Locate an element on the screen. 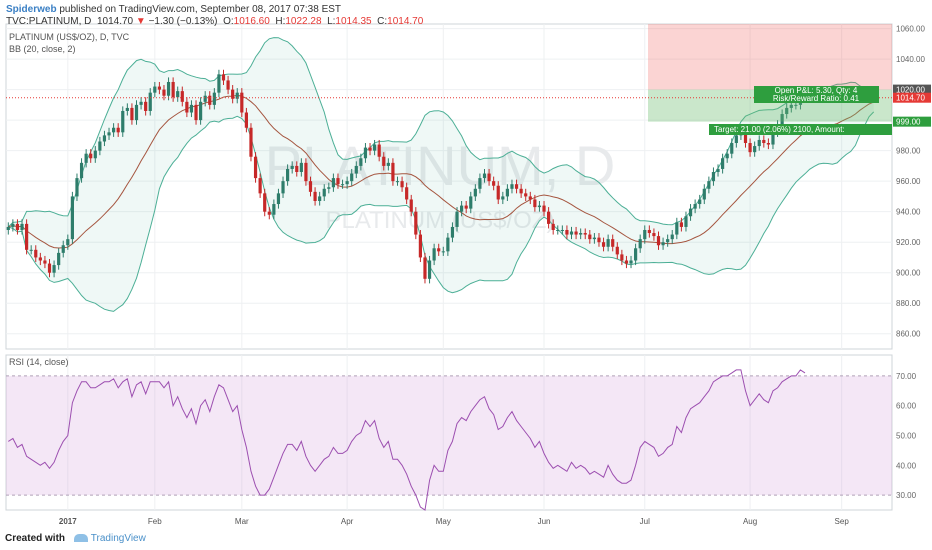 Image resolution: width=932 pixels, height=550 pixels. price-tick-label: 860.00 is located at coordinates (908, 334).